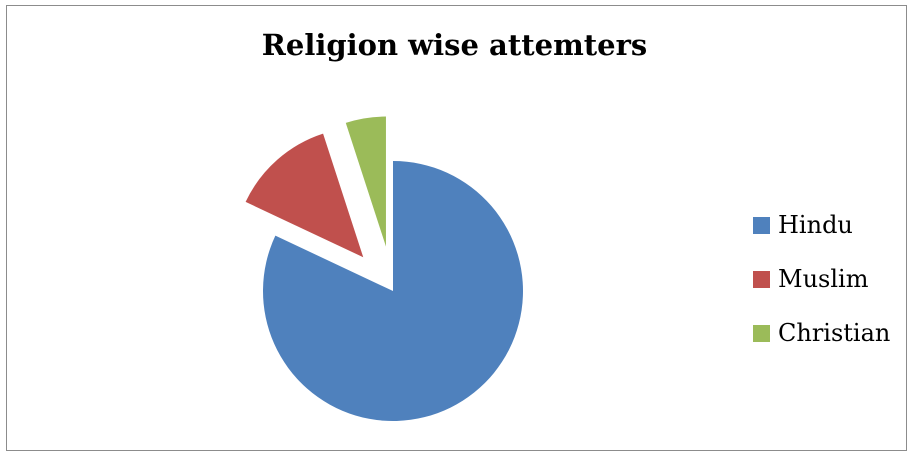  I want to click on chart-title: Religion wise attemters, so click(454, 45).